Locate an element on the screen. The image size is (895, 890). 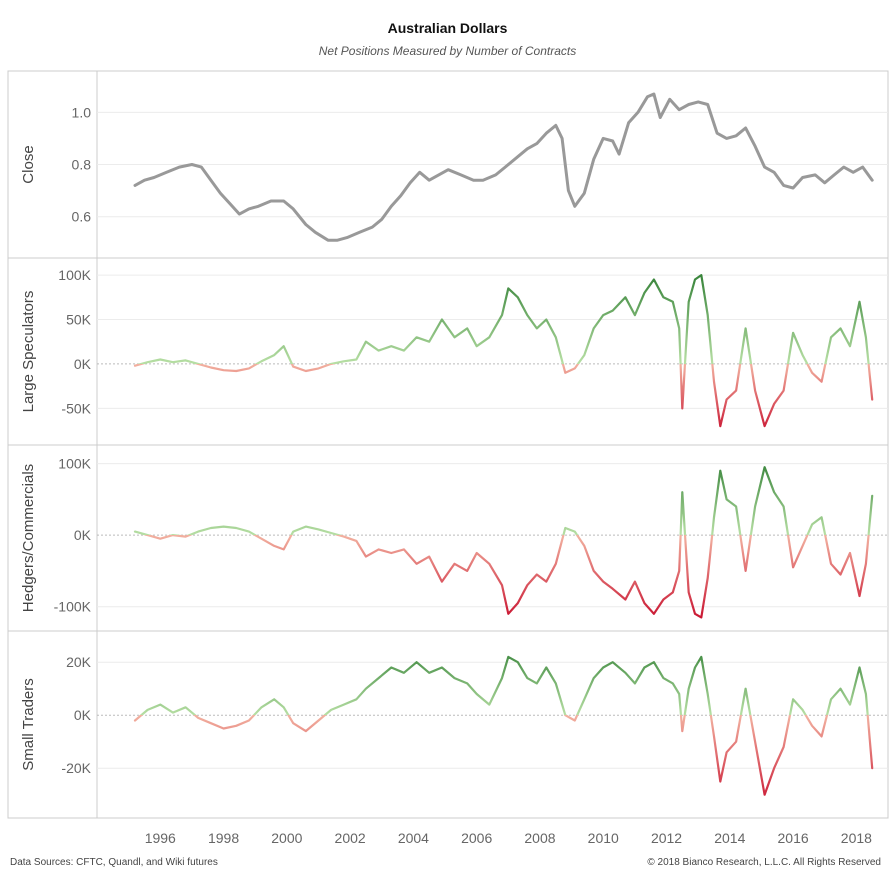
x-tick-label: 2016 is located at coordinates (793, 838).